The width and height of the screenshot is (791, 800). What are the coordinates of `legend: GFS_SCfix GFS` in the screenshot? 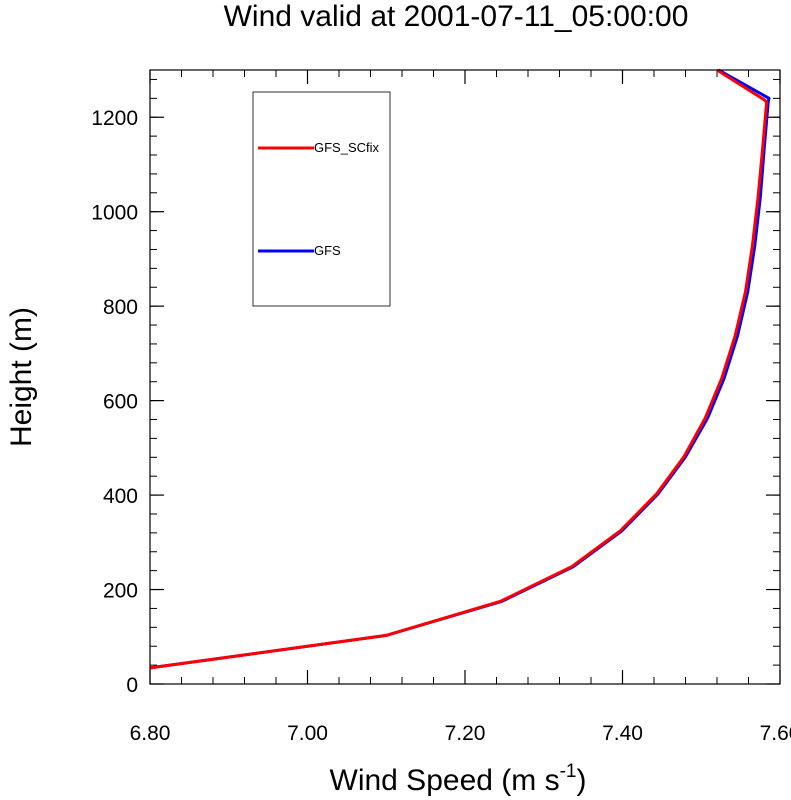 It's located at (321, 199).